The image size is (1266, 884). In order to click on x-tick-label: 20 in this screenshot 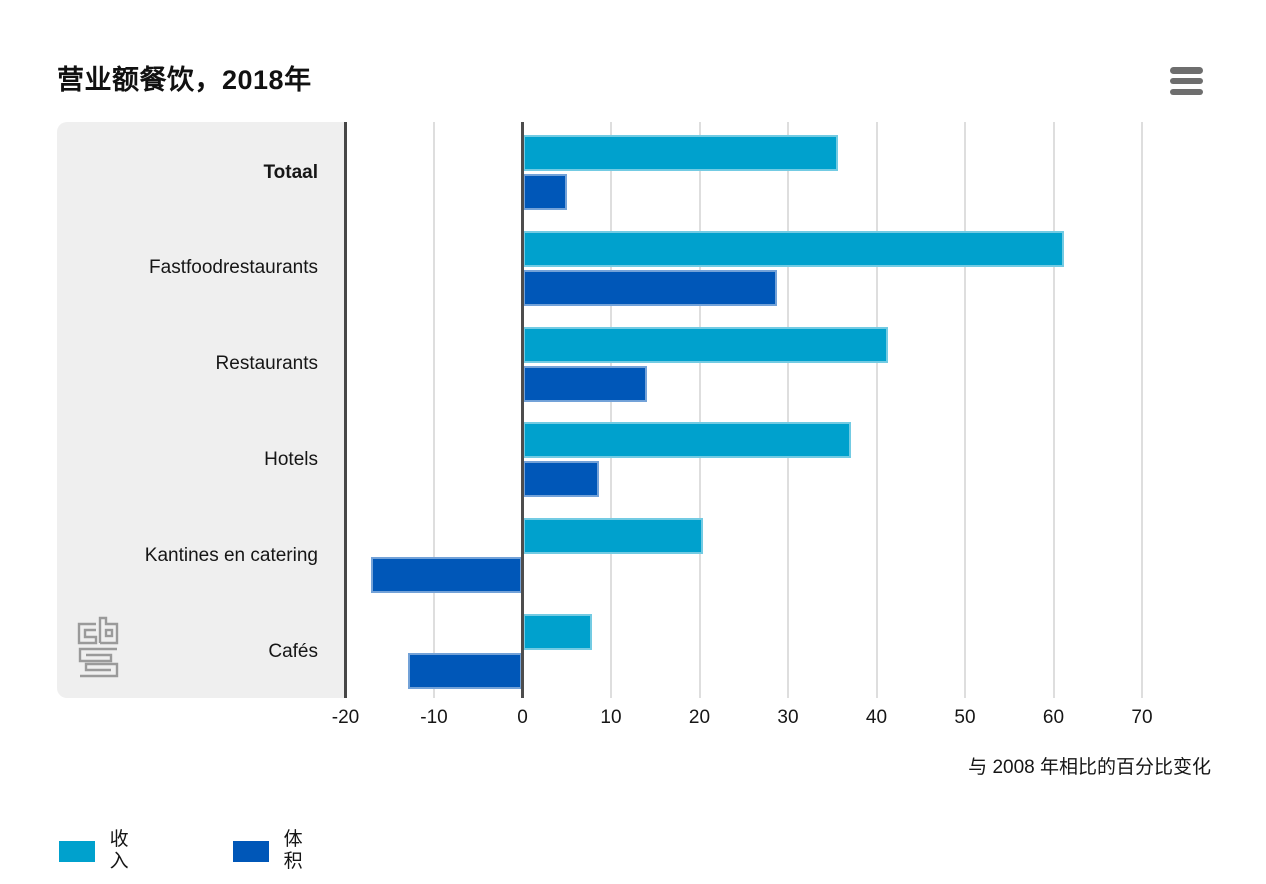, I will do `click(699, 717)`.